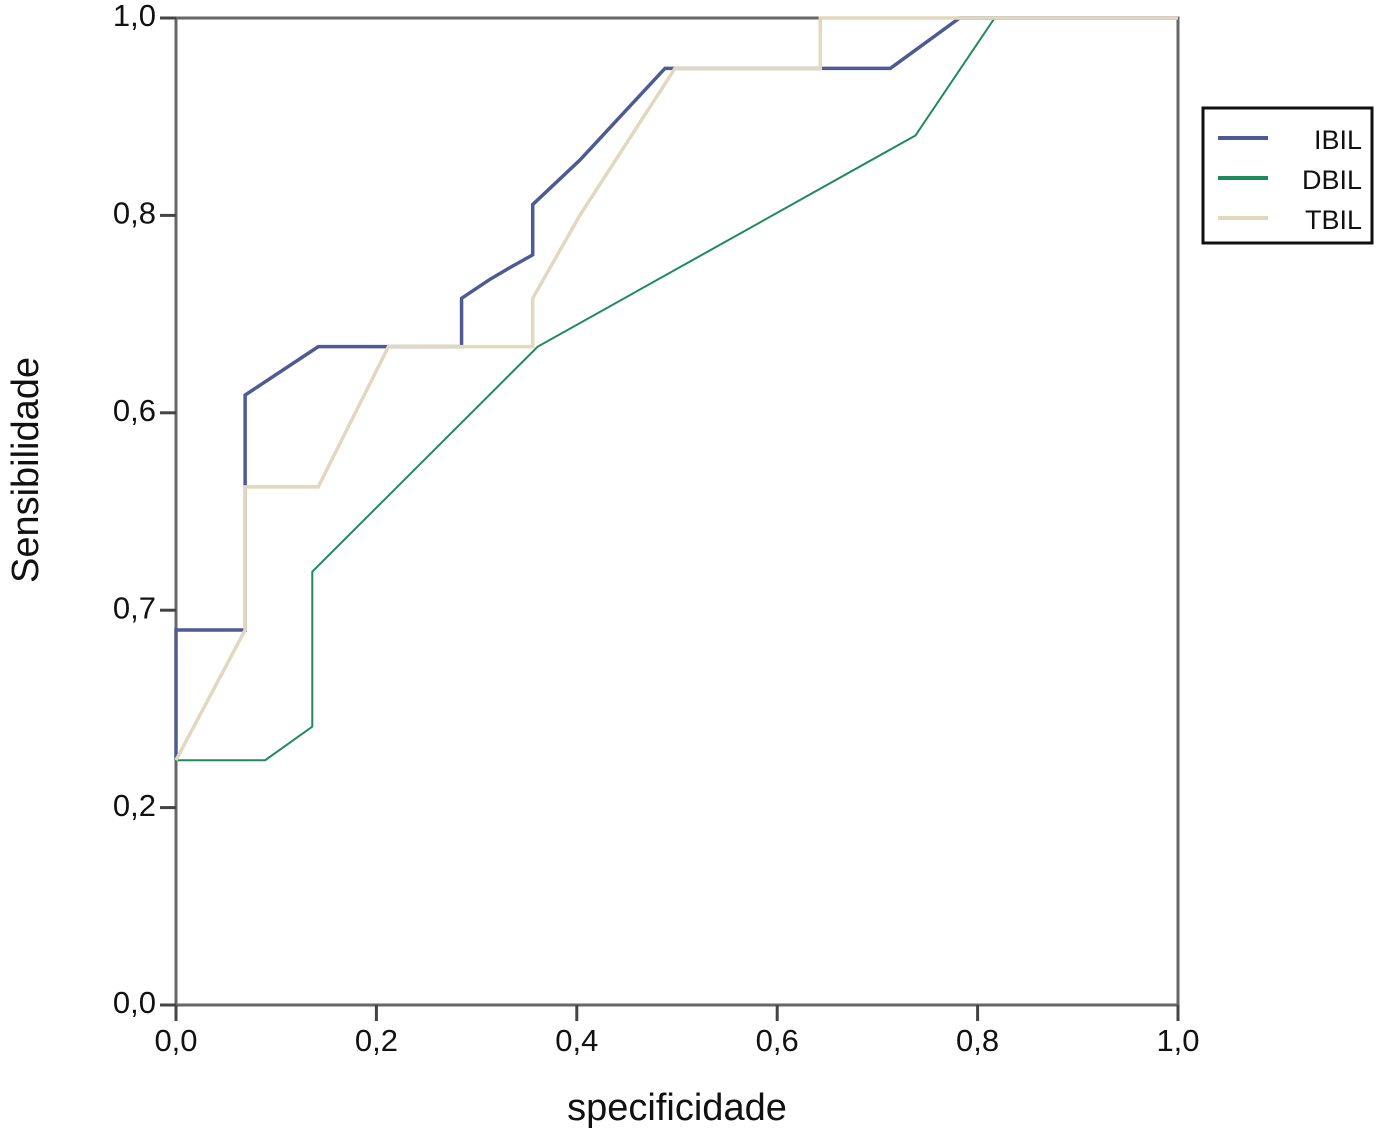  What do you see at coordinates (376, 1040) in the screenshot?
I see `x-tick-label: 0,2` at bounding box center [376, 1040].